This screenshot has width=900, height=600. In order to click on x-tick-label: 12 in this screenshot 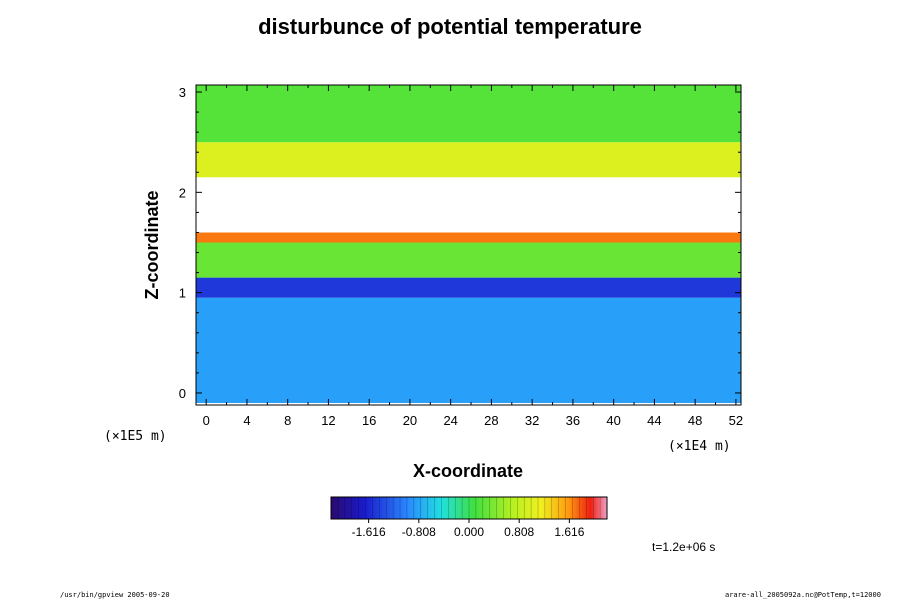, I will do `click(328, 420)`.